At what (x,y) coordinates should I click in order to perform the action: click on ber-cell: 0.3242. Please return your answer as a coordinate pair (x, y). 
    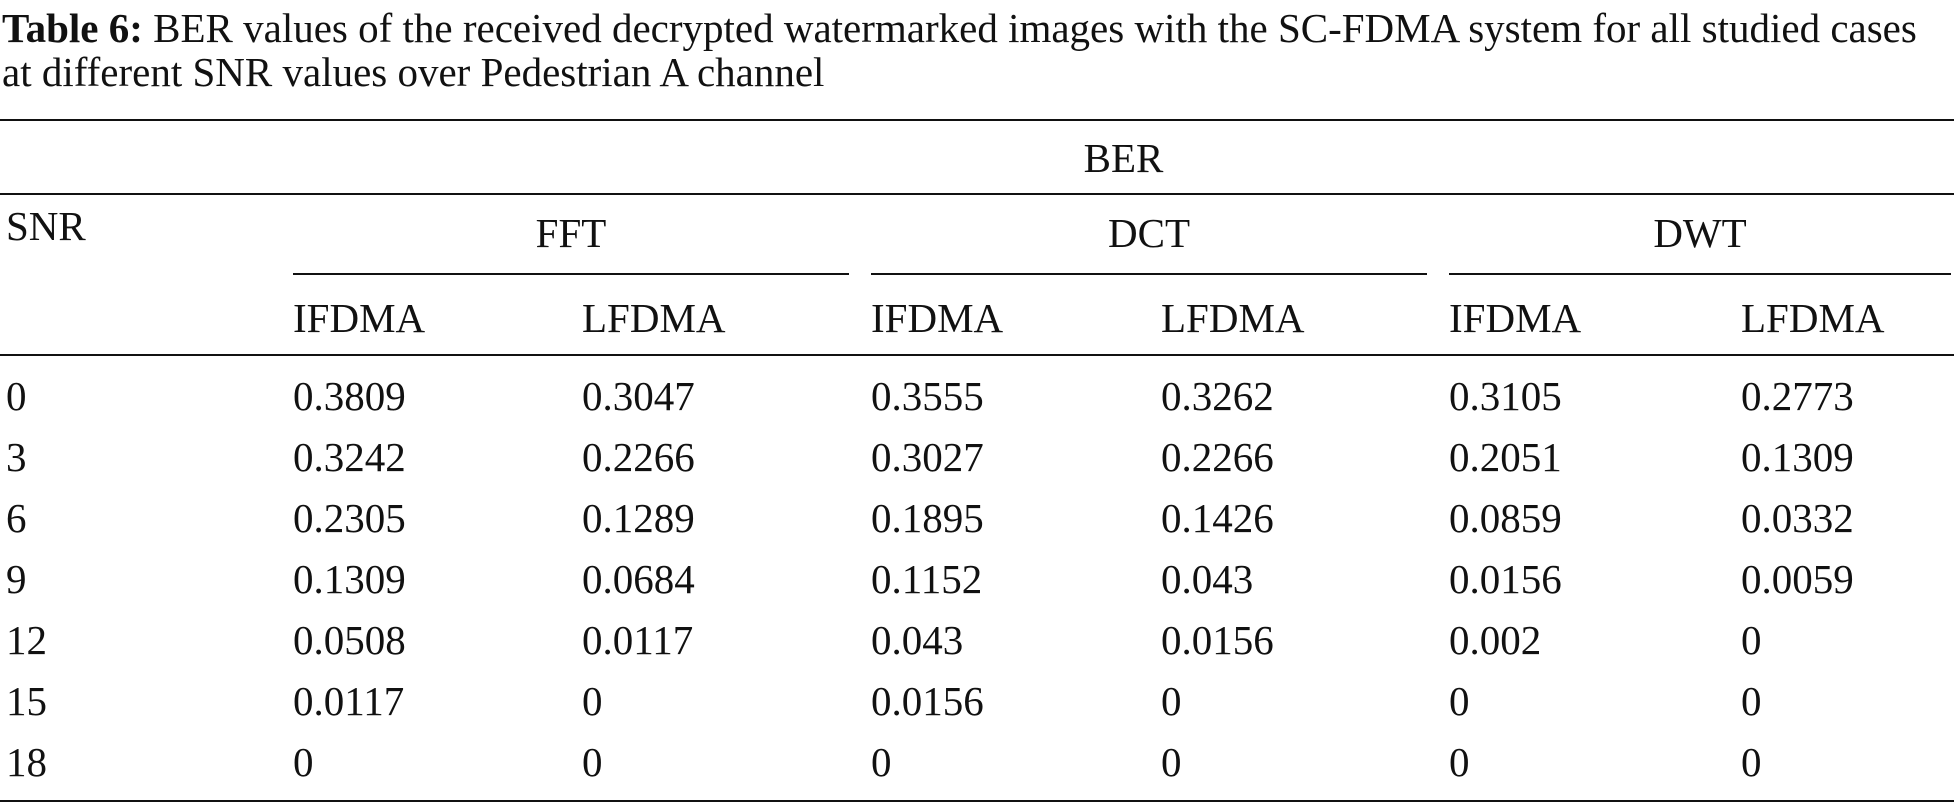
    Looking at the image, I should click on (349, 457).